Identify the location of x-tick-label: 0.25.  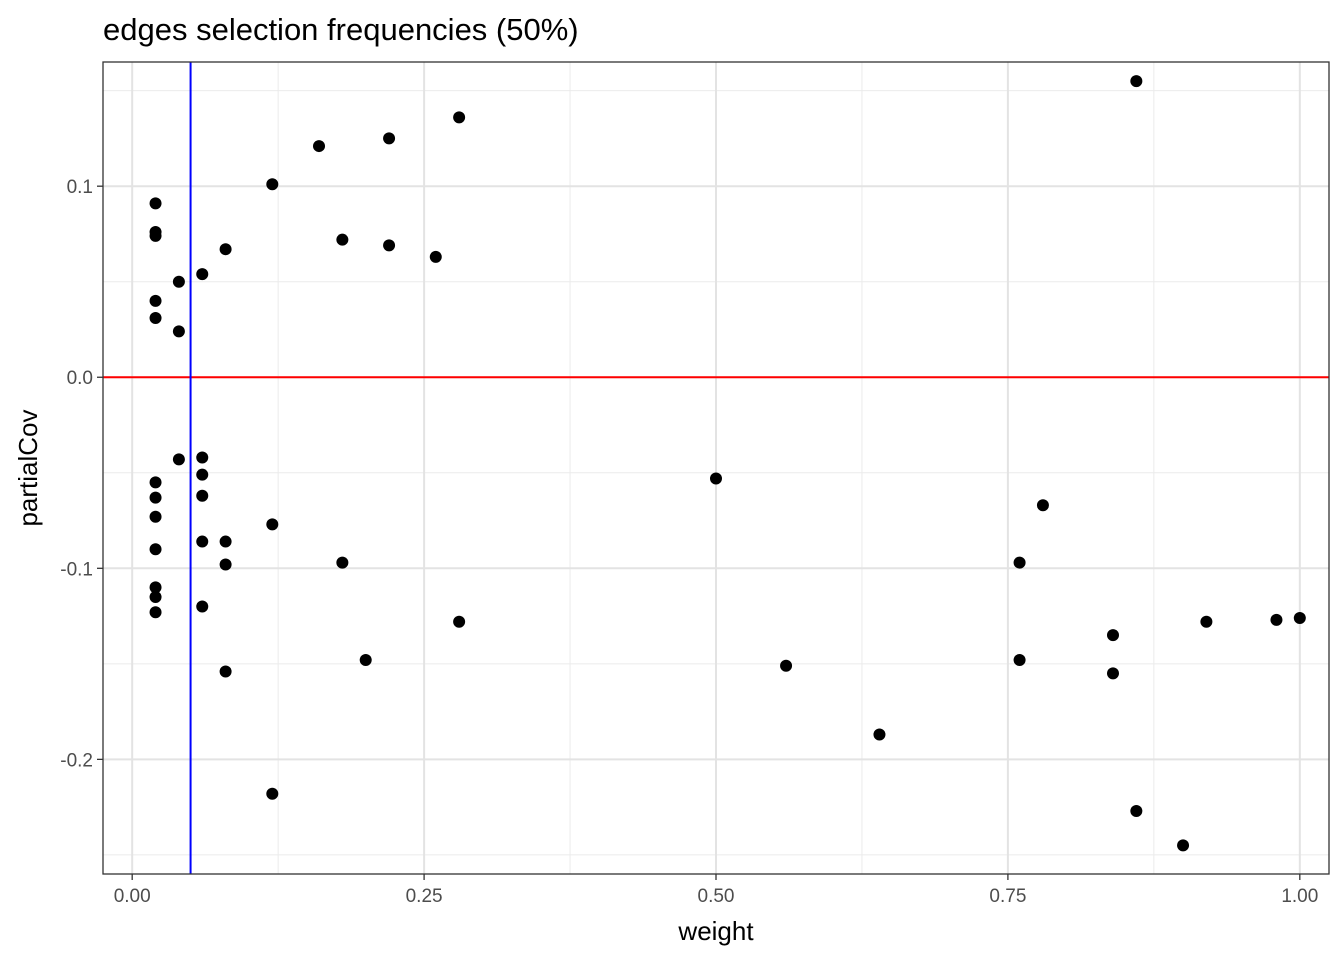
(424, 896).